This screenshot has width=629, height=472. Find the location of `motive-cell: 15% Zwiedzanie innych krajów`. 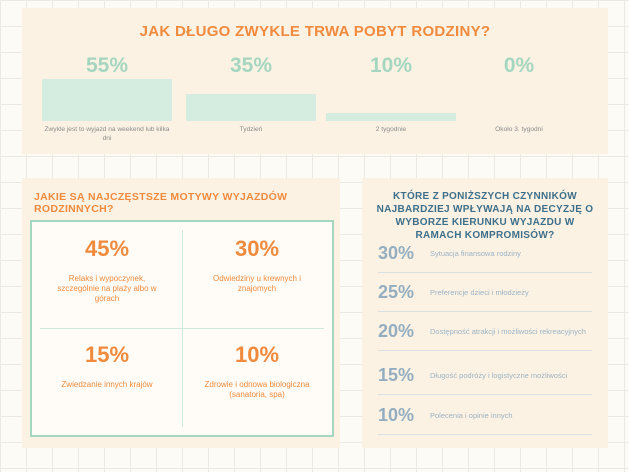

motive-cell: 15% Zwiedzanie innych krajów is located at coordinates (107, 366).